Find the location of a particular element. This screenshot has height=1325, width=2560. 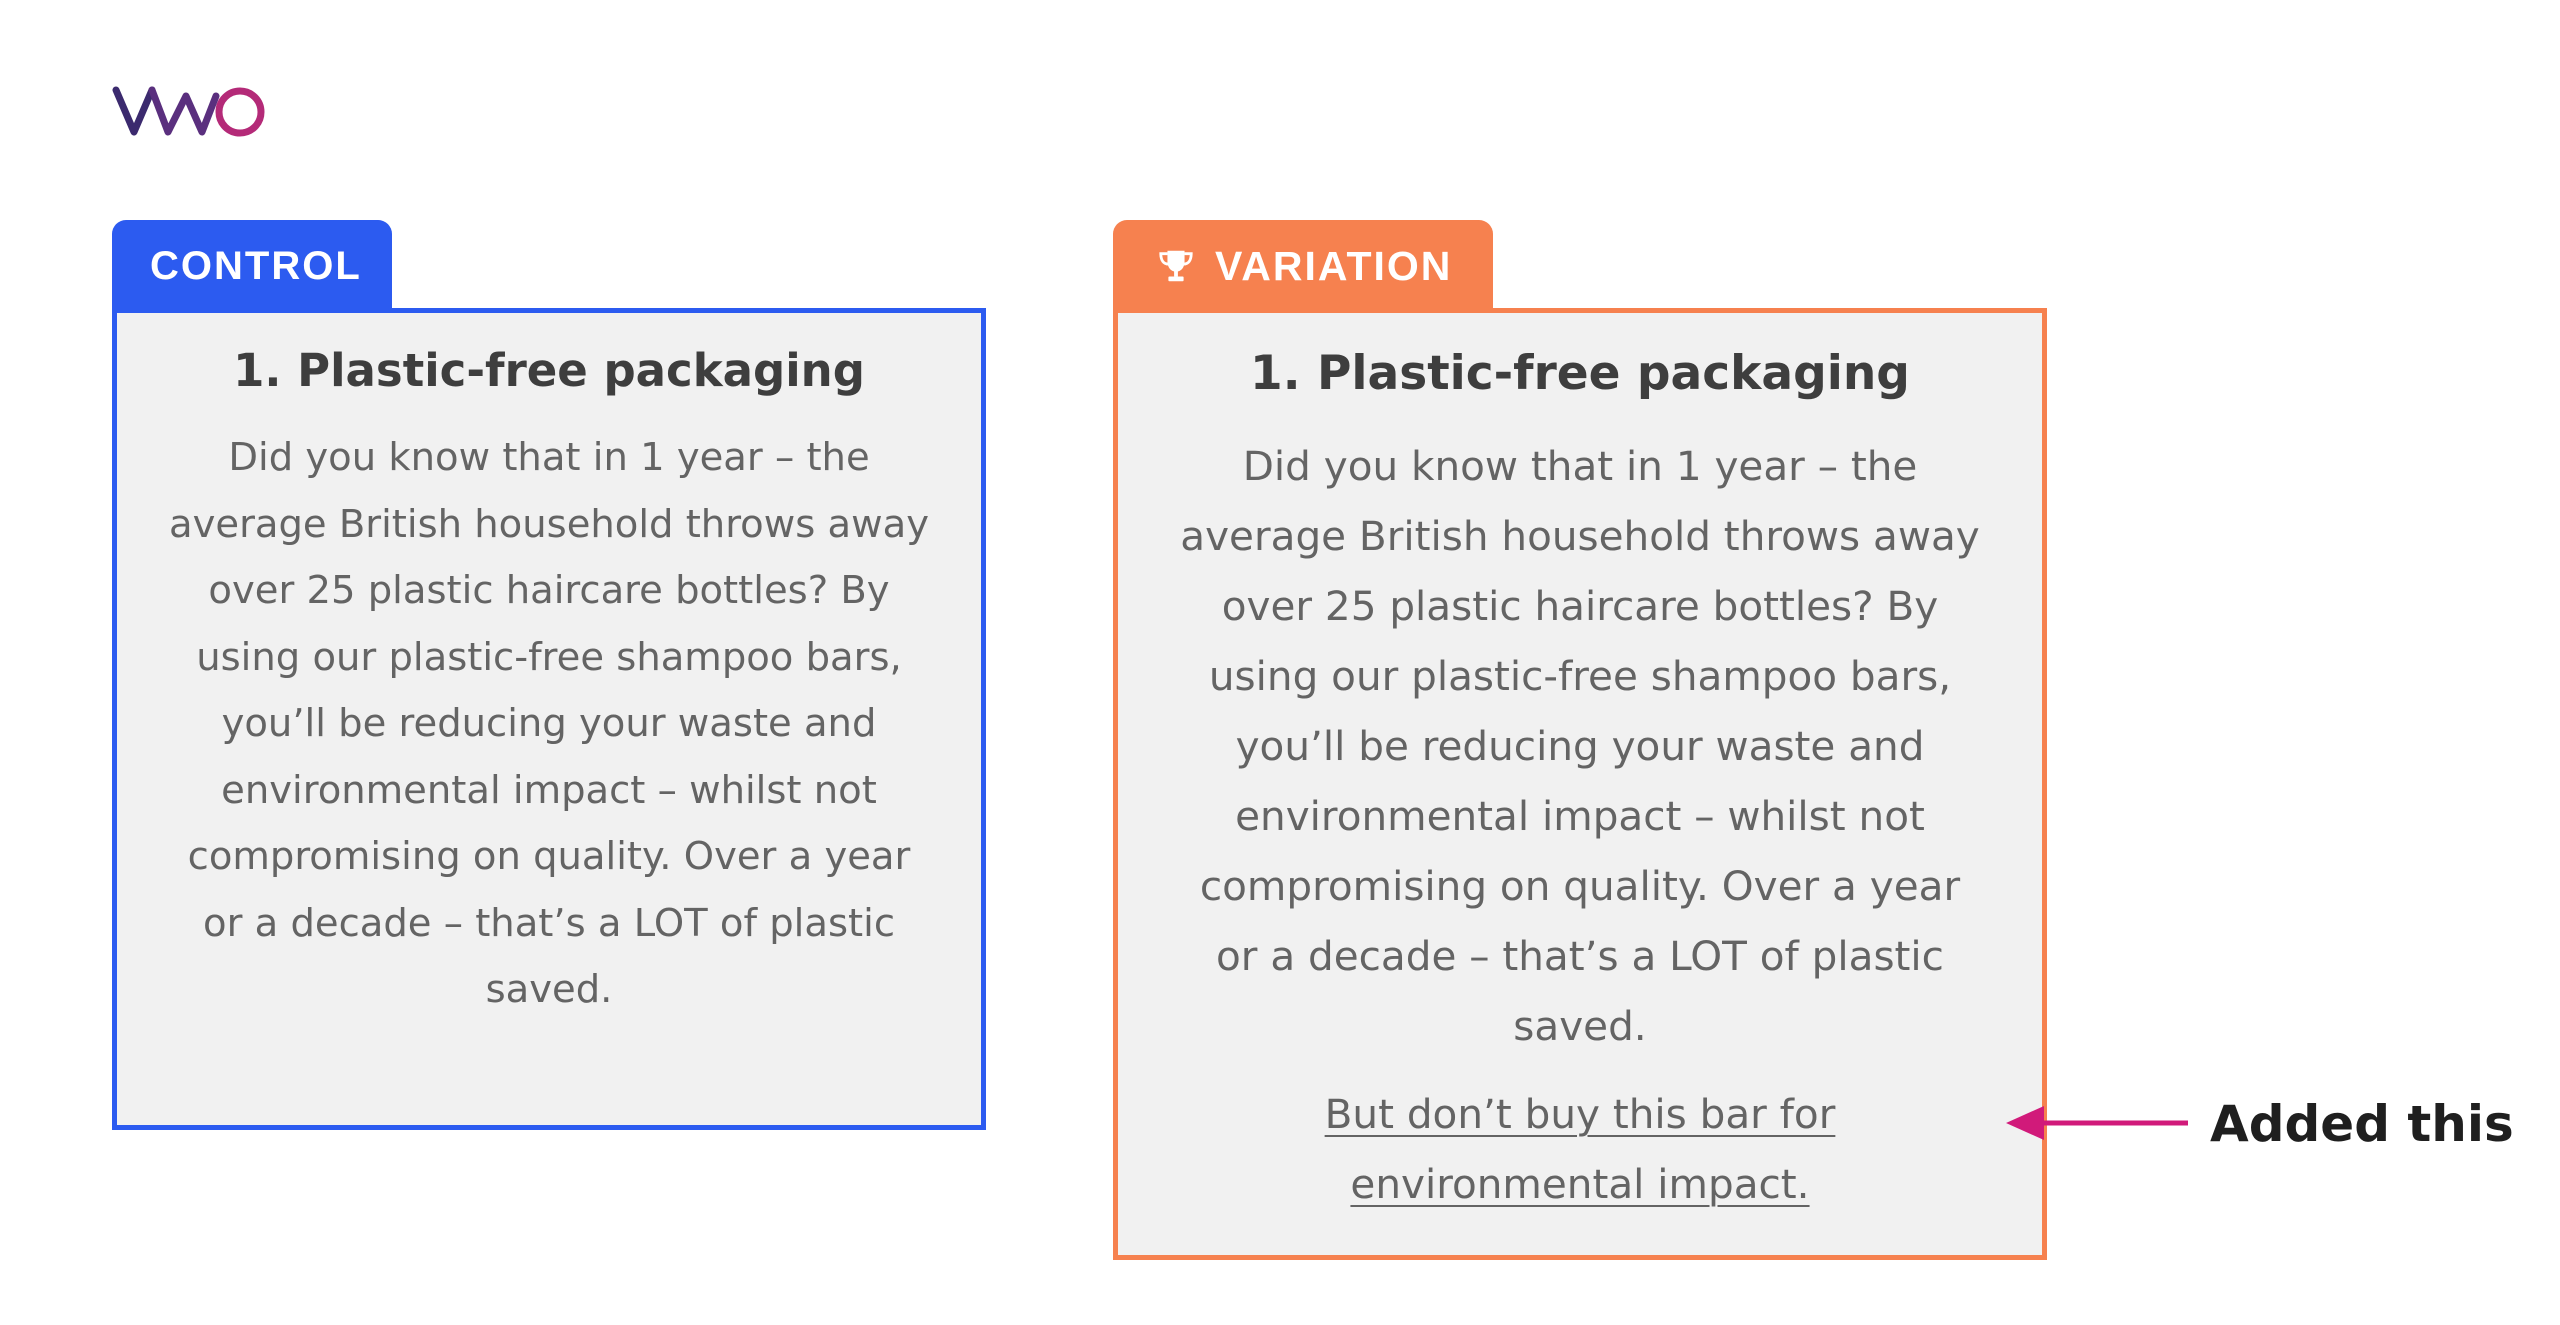

arrow-left-icon is located at coordinates (2097, 1123).